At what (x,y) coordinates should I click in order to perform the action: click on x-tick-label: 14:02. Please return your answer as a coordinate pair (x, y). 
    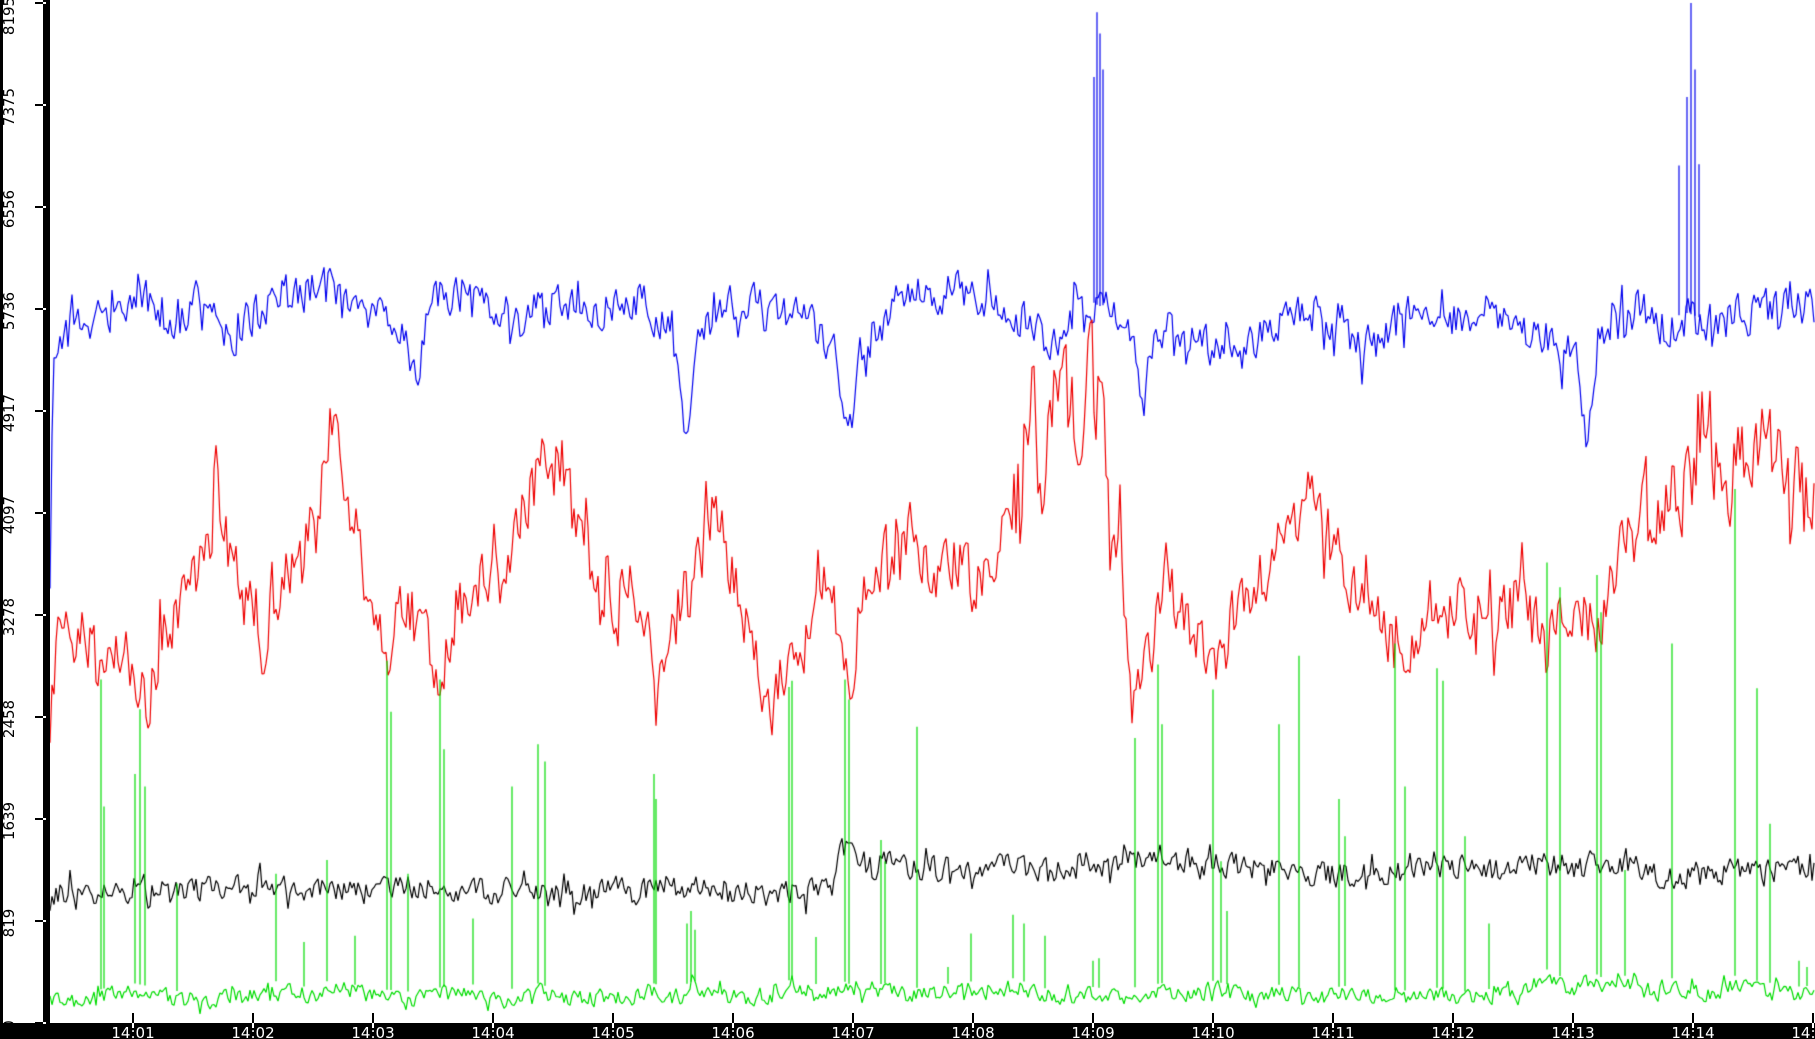
    Looking at the image, I should click on (253, 1031).